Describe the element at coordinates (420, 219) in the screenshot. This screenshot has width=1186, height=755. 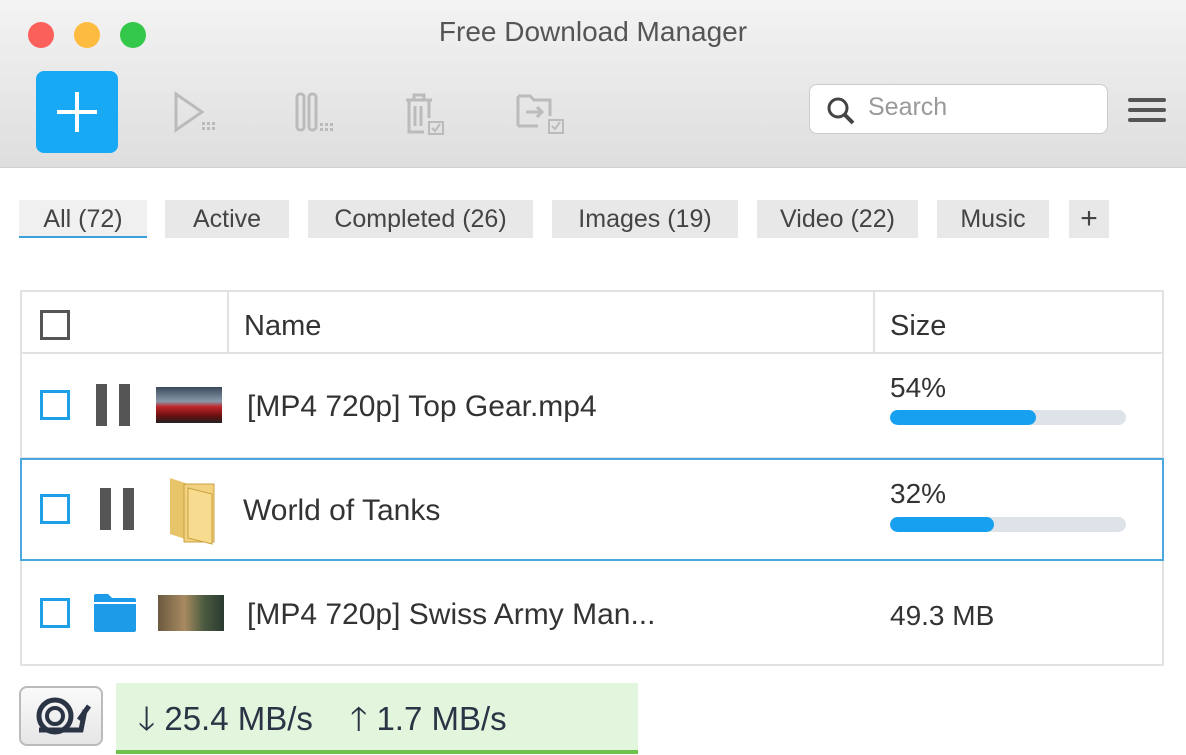
I see `tab-completed: Completed (26)` at that location.